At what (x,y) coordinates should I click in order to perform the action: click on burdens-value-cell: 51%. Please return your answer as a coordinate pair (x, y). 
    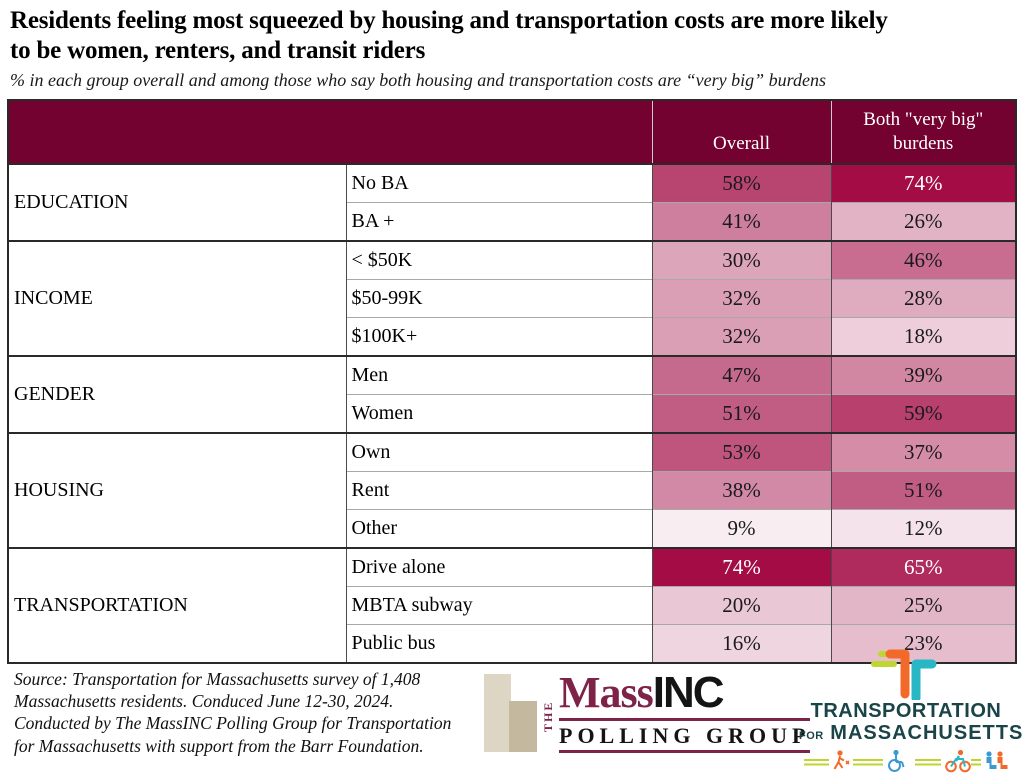
    Looking at the image, I should click on (923, 490).